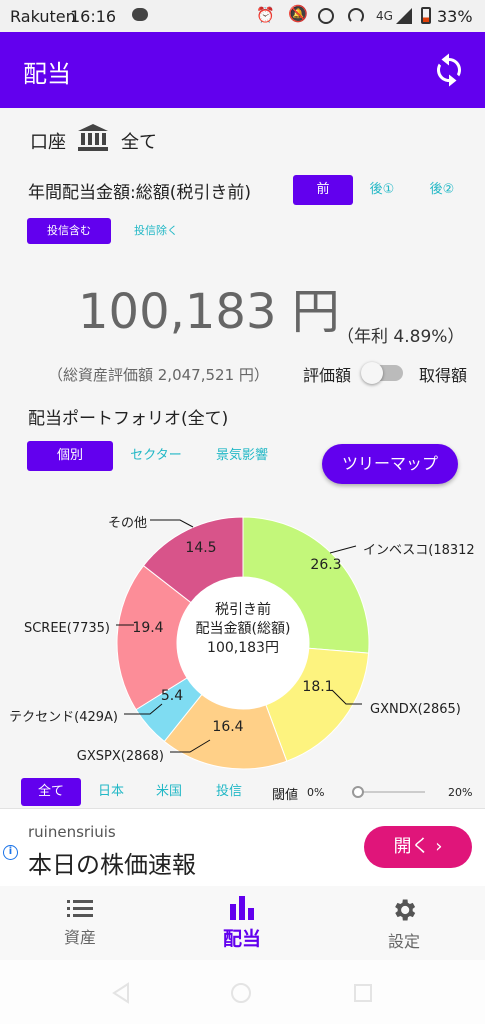 The width and height of the screenshot is (485, 1024). What do you see at coordinates (243, 609) in the screenshot?
I see `center-text-line-1: 税引き前` at bounding box center [243, 609].